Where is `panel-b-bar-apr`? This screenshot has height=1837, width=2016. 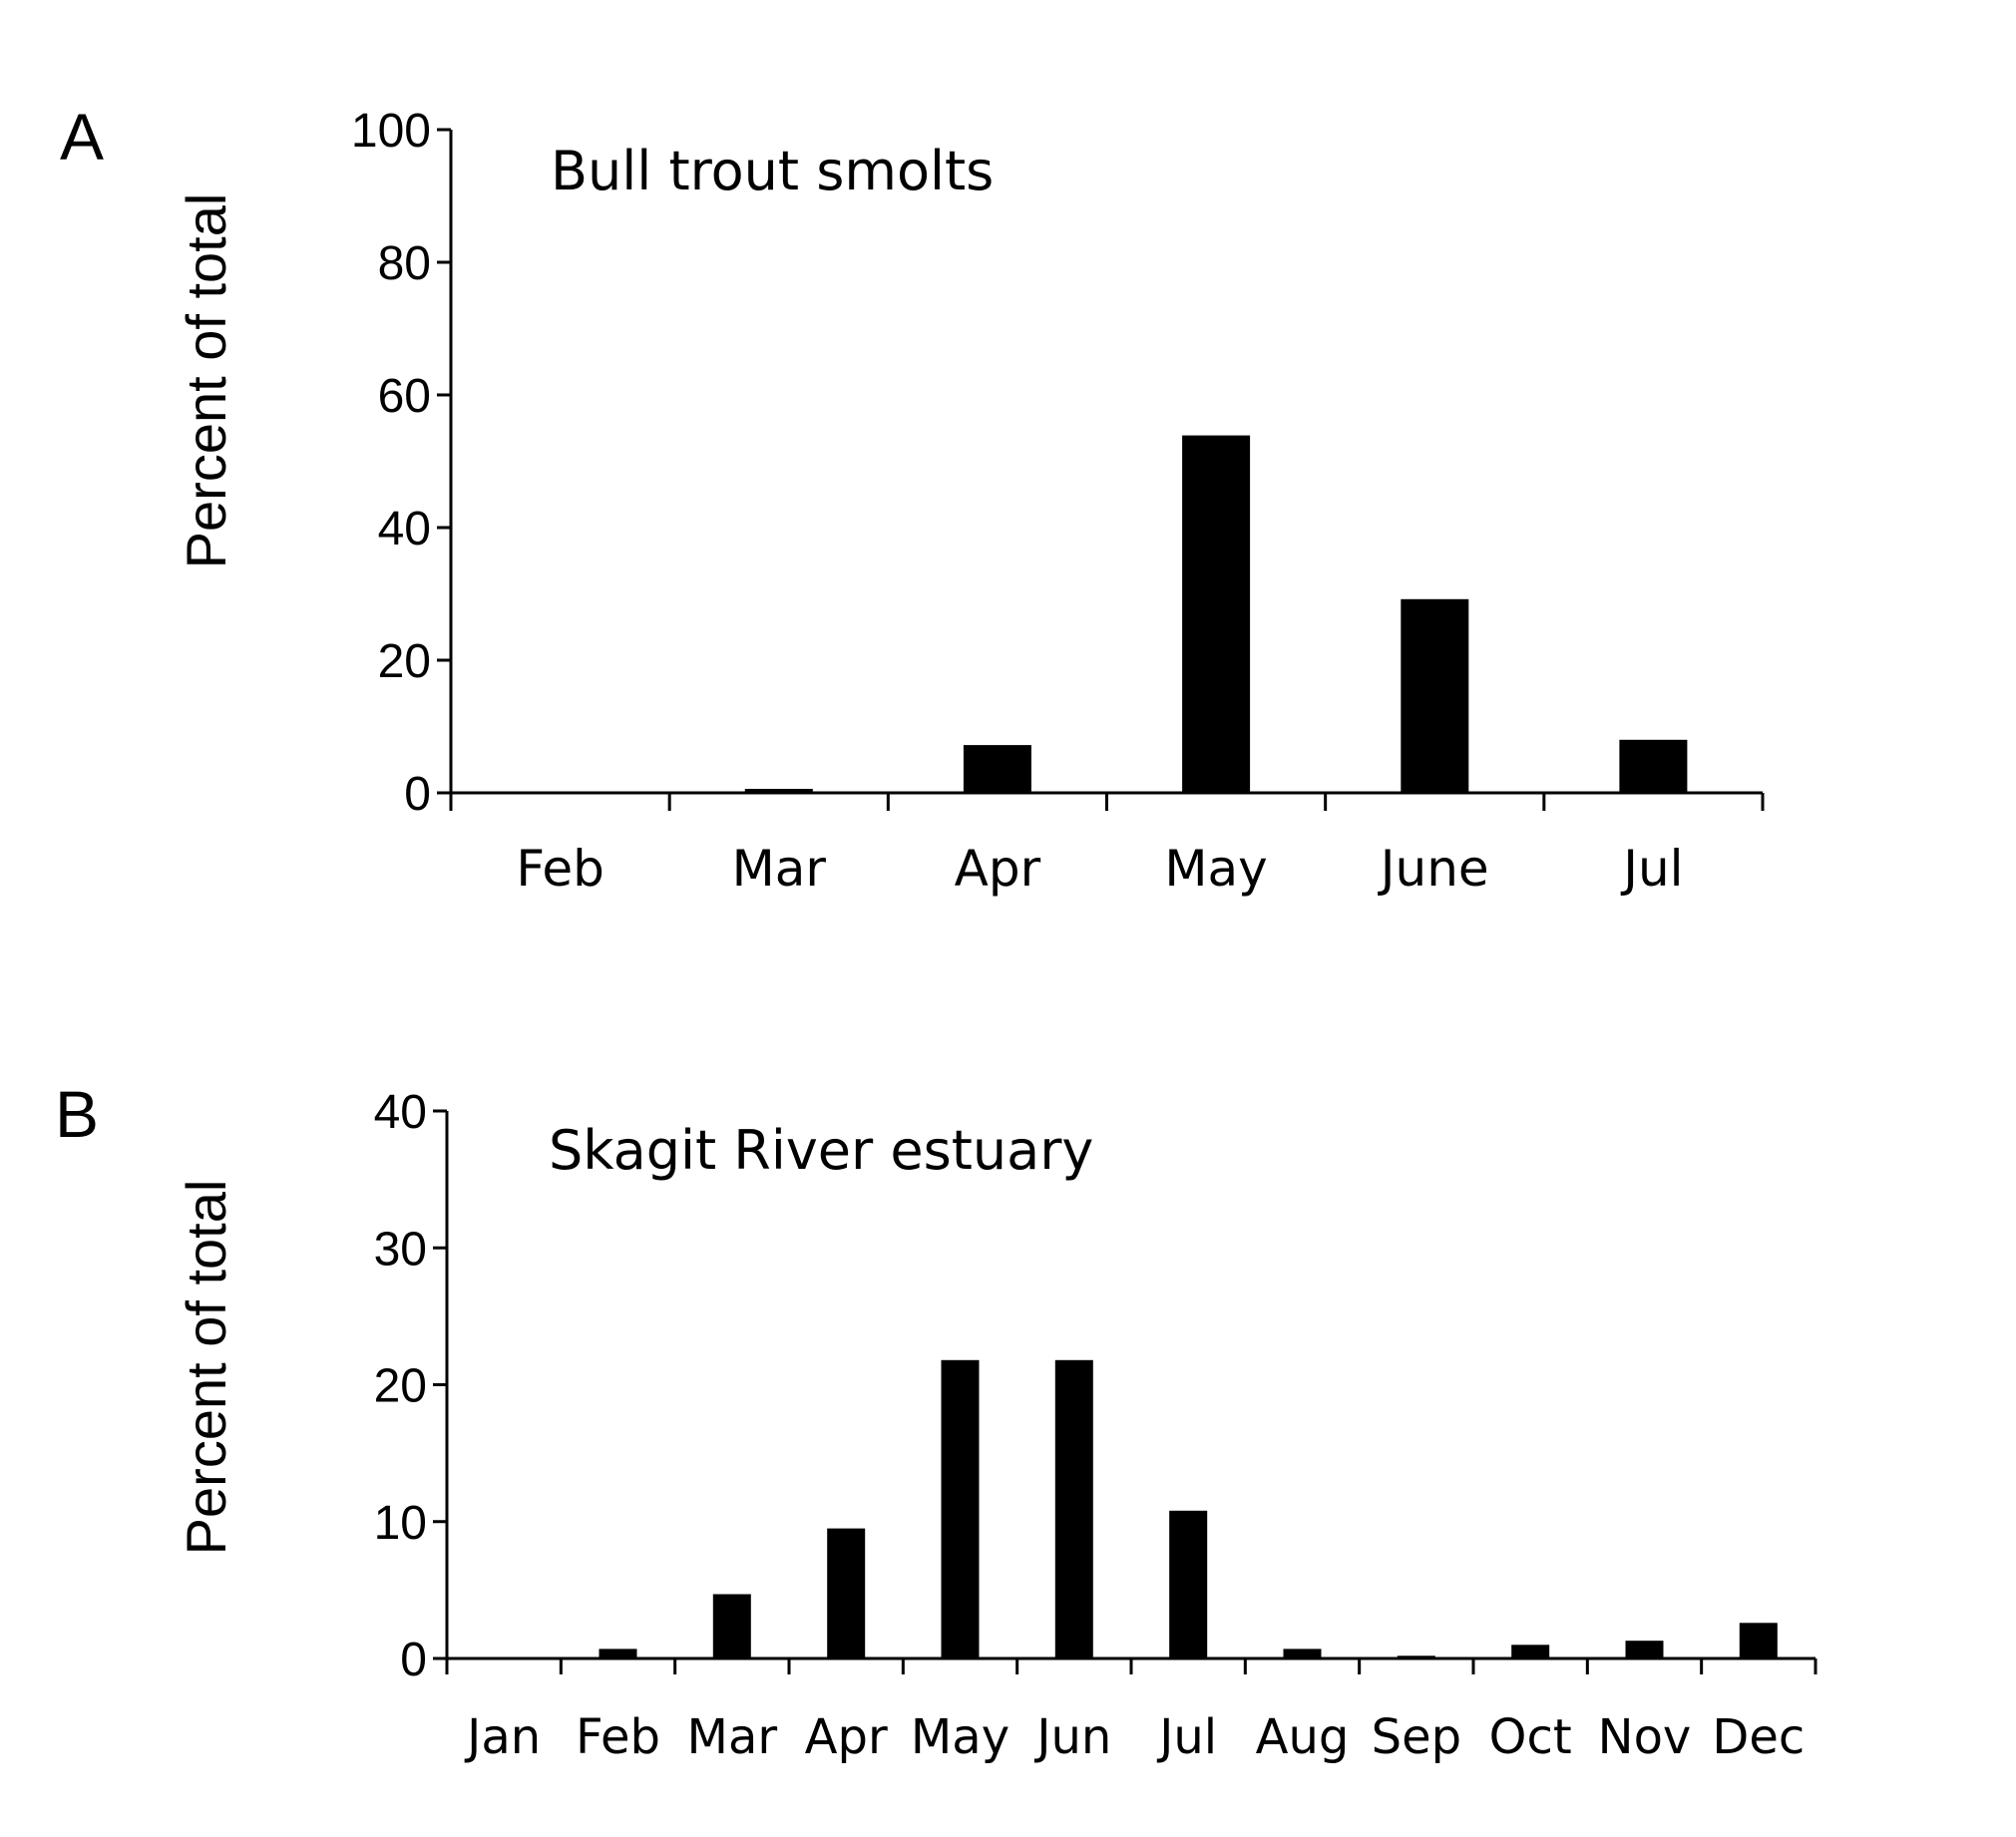
panel-b-bar-apr is located at coordinates (846, 1593).